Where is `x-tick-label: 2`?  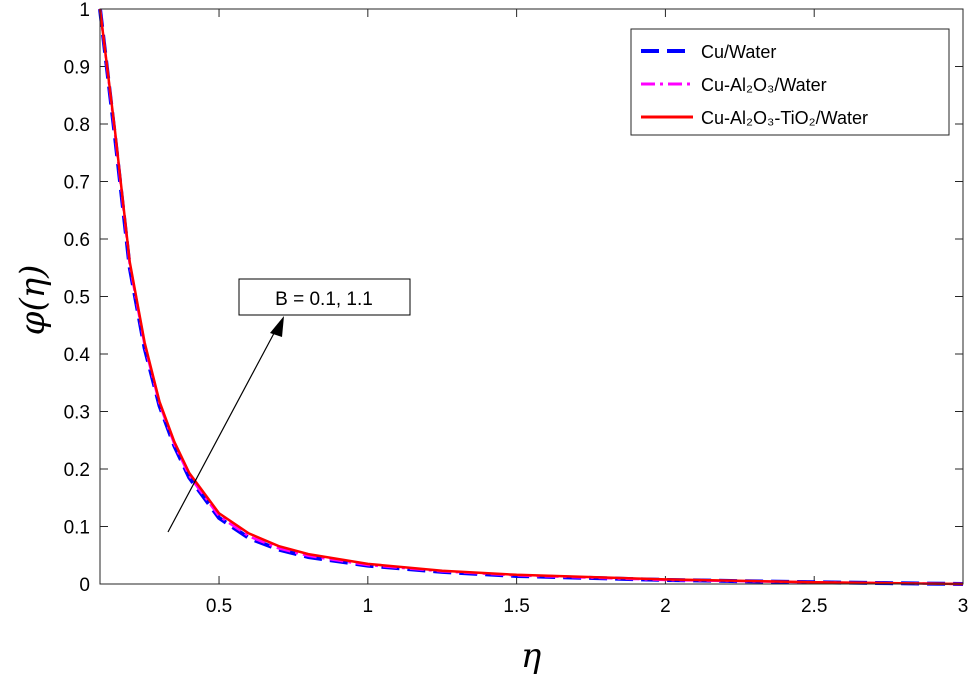 x-tick-label: 2 is located at coordinates (665, 606).